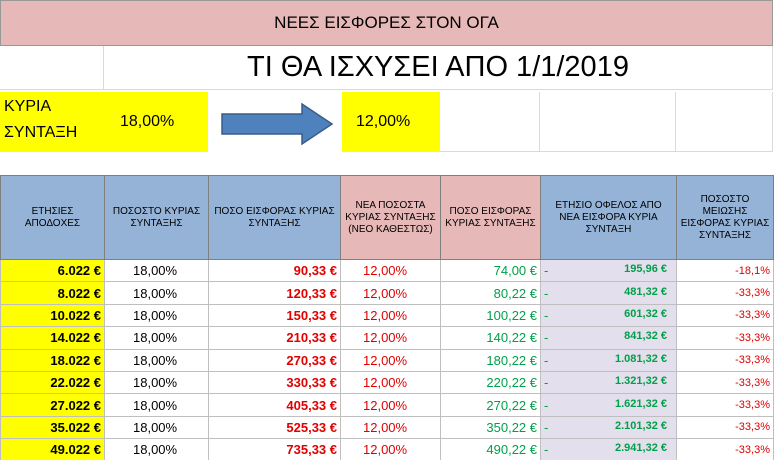 This screenshot has width=776, height=460. I want to click on new-amount: 80,22 €, so click(490, 293).